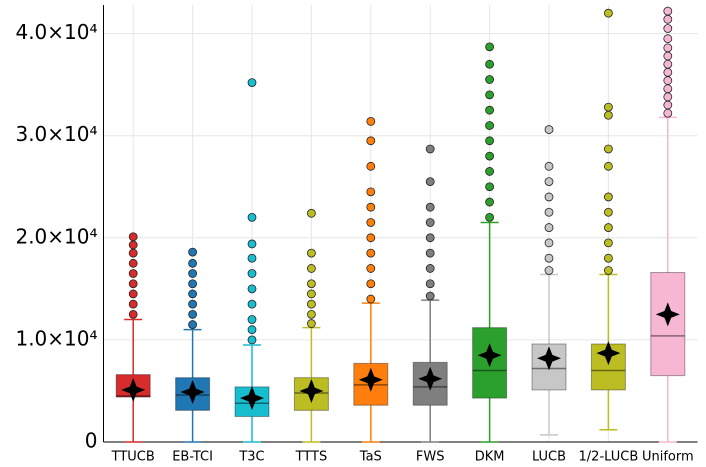 The width and height of the screenshot is (706, 467). I want to click on x-tick-label: FWS, so click(430, 457).